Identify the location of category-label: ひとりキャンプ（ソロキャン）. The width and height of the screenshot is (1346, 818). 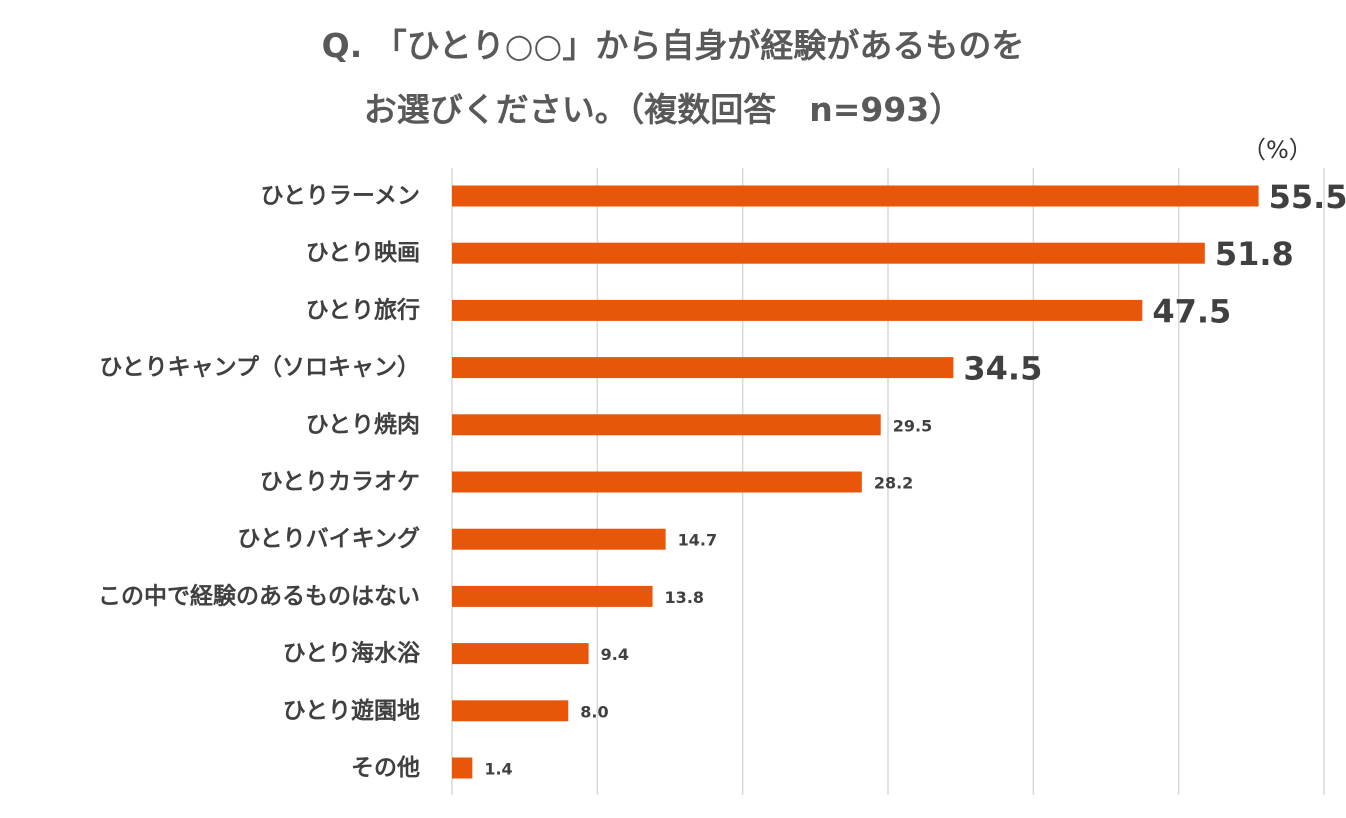
(259, 367).